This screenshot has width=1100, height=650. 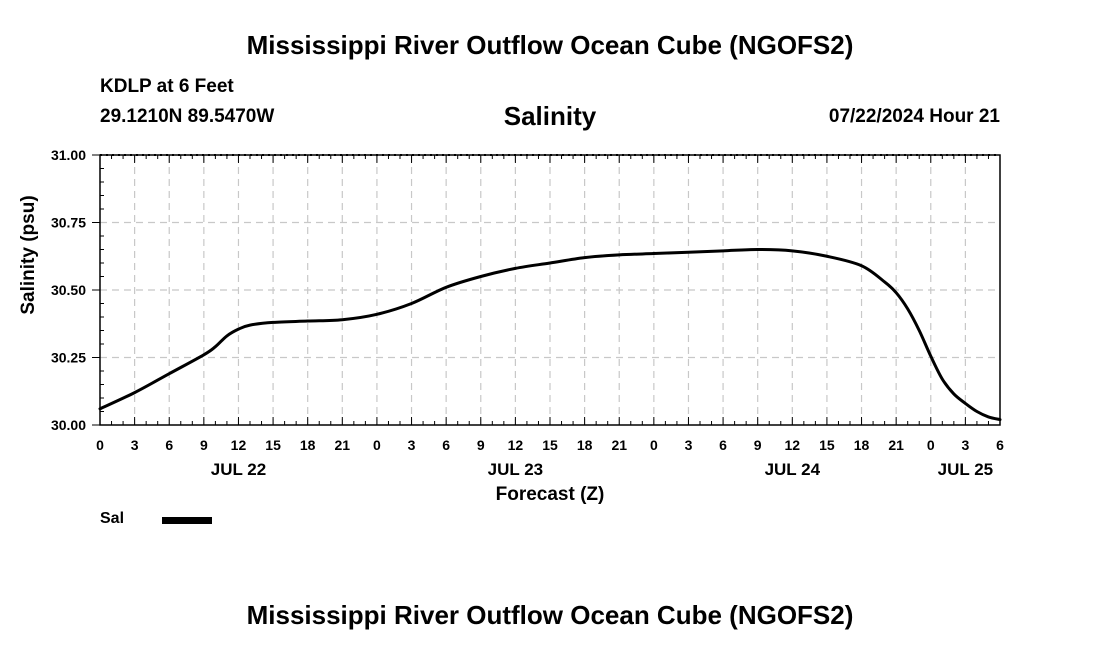 I want to click on station-label: KDLP at 6 Feet, so click(x=167, y=86).